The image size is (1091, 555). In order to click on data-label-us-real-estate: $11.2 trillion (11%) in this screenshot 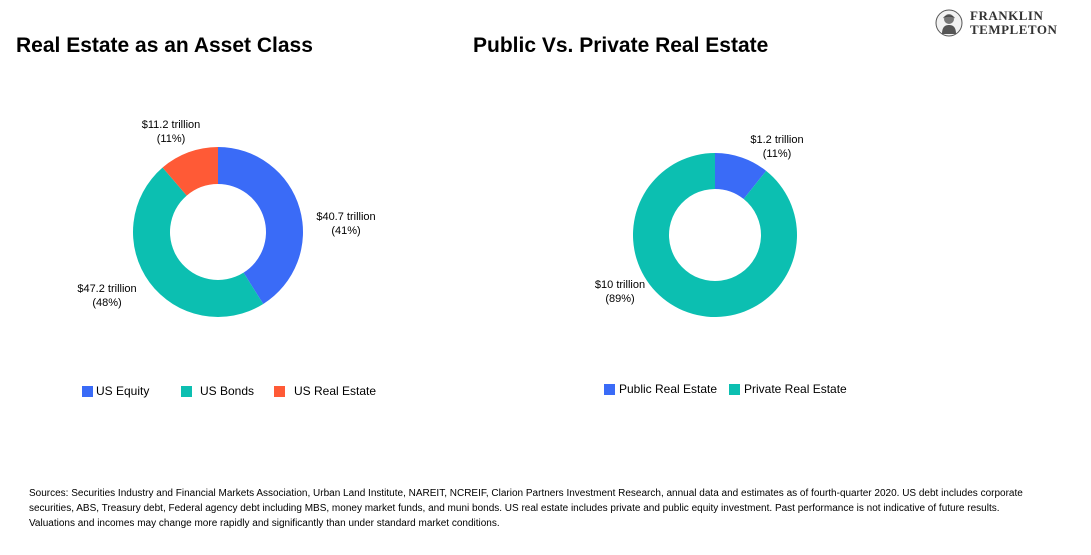, I will do `click(171, 132)`.